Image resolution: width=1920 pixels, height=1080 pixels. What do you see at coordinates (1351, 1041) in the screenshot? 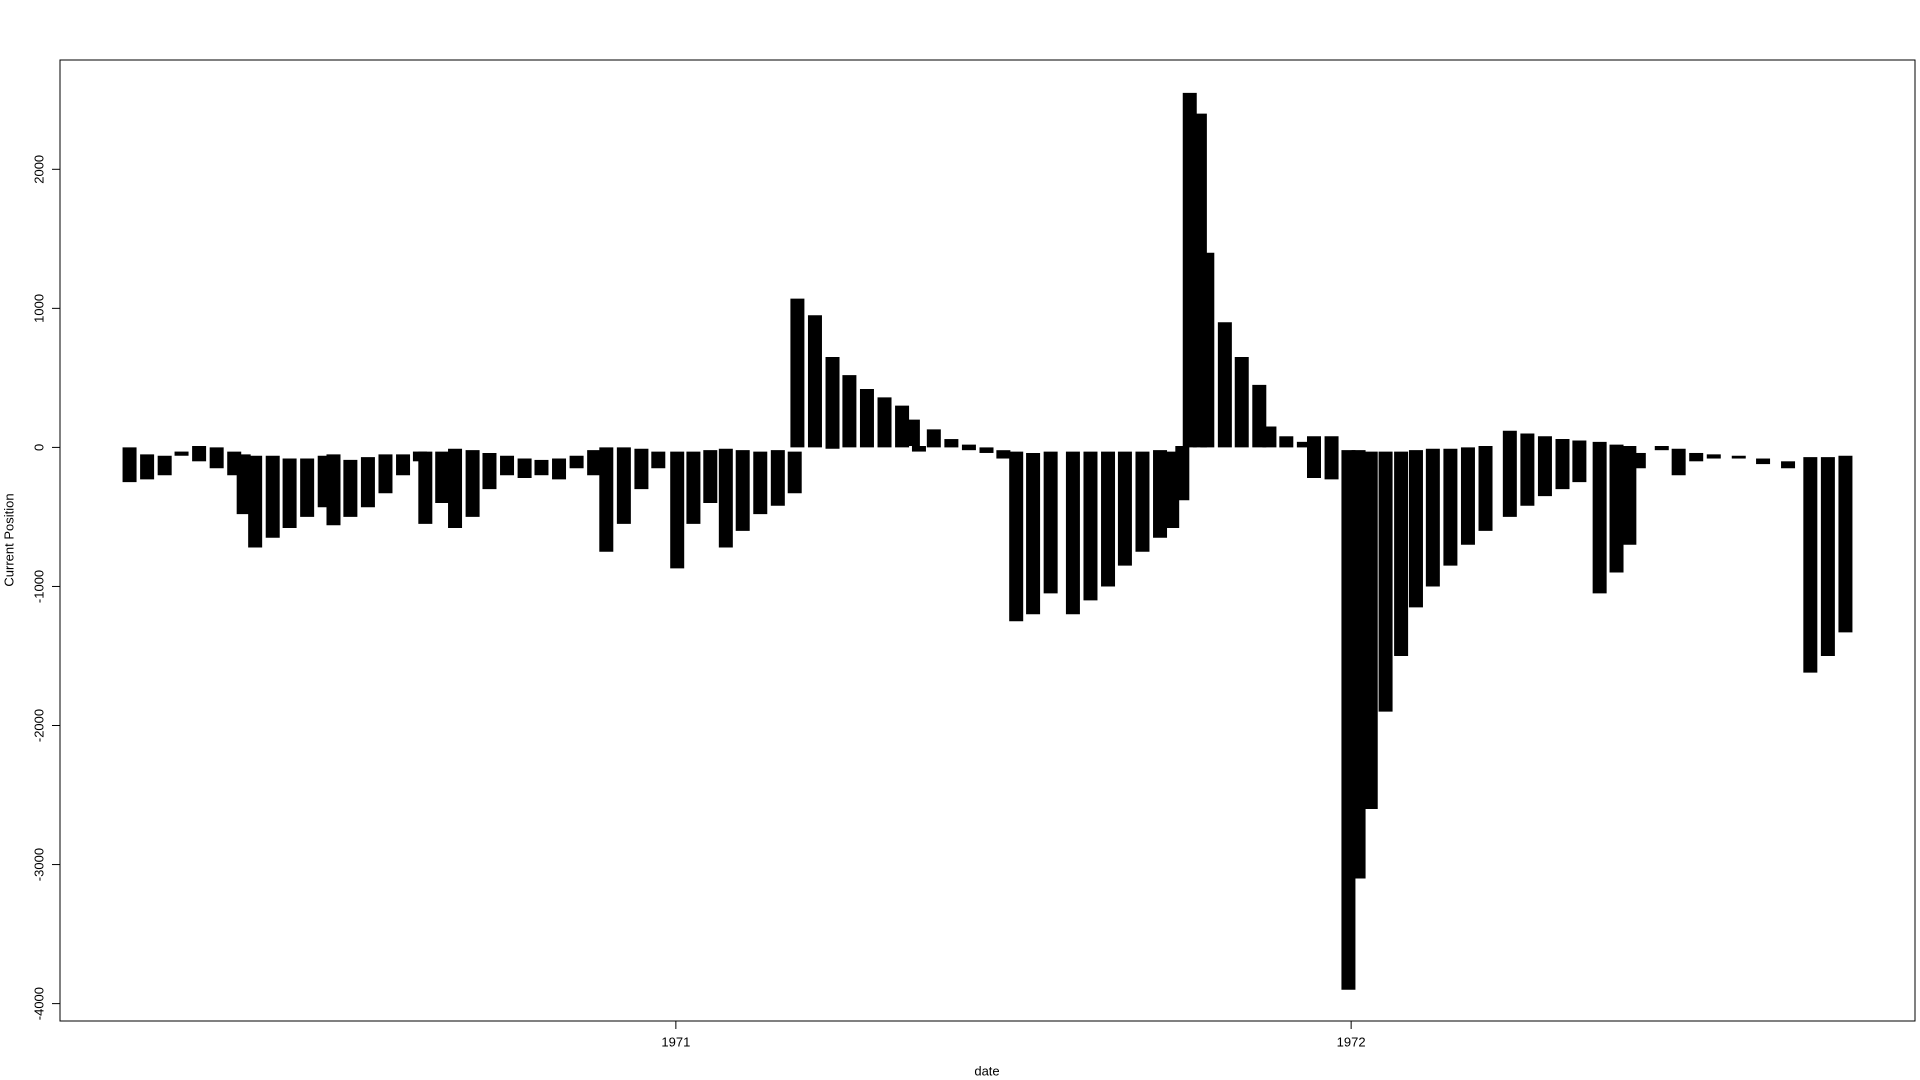
I see `x-tick-label: 1972` at bounding box center [1351, 1041].